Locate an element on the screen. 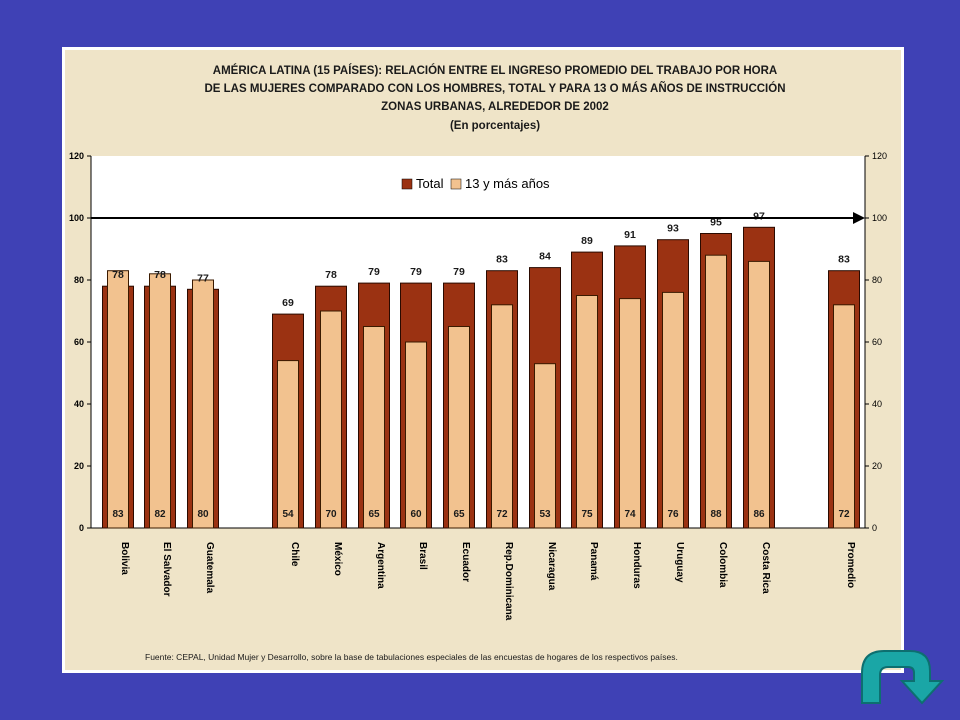  chart-title-line: ZONAS URBANAS, ALREDEDOR DE 2002 is located at coordinates (495, 107).